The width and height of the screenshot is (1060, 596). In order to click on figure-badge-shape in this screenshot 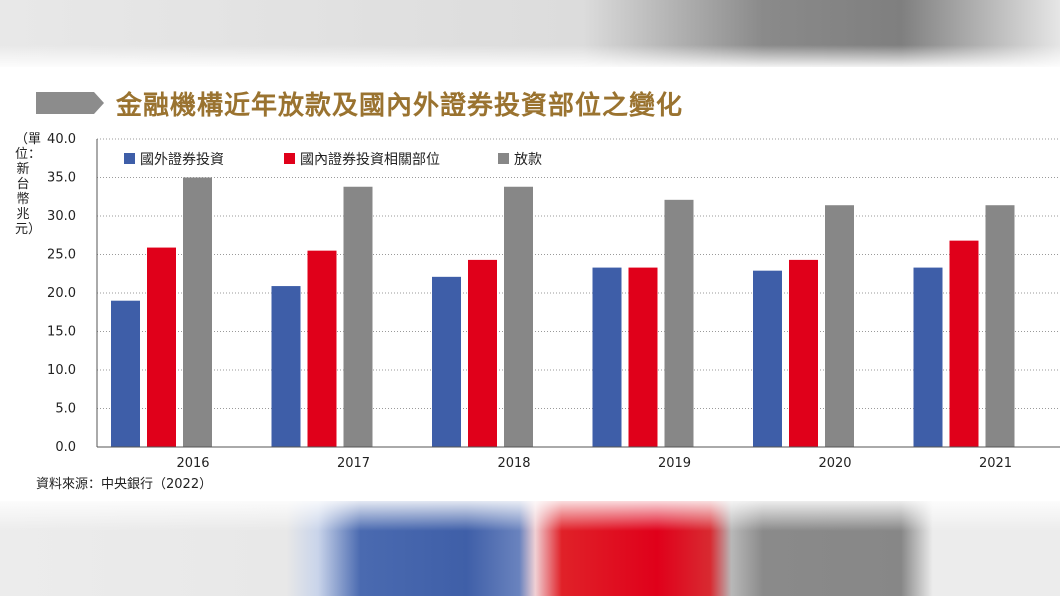, I will do `click(70, 103)`.